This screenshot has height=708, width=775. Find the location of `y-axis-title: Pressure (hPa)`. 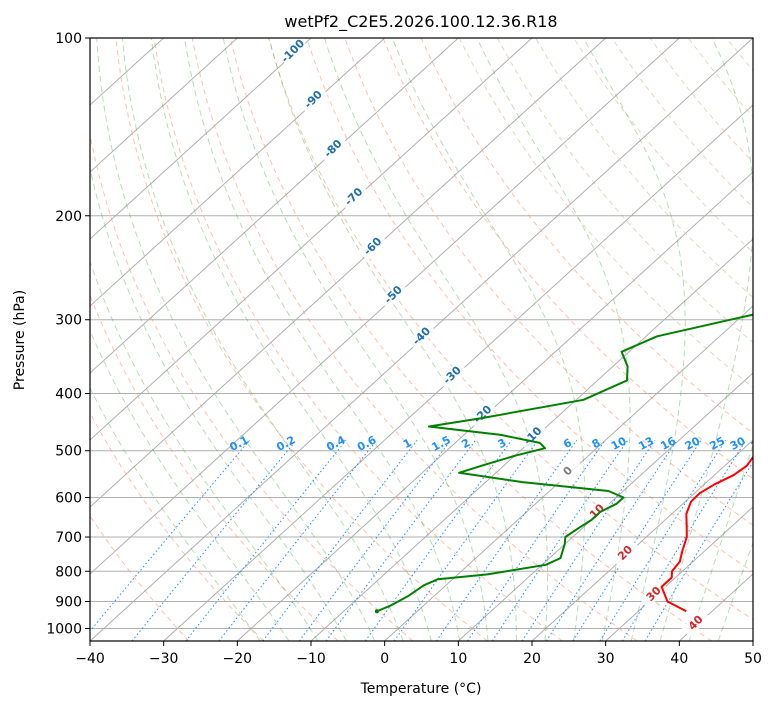

y-axis-title: Pressure (hPa) is located at coordinates (20, 340).